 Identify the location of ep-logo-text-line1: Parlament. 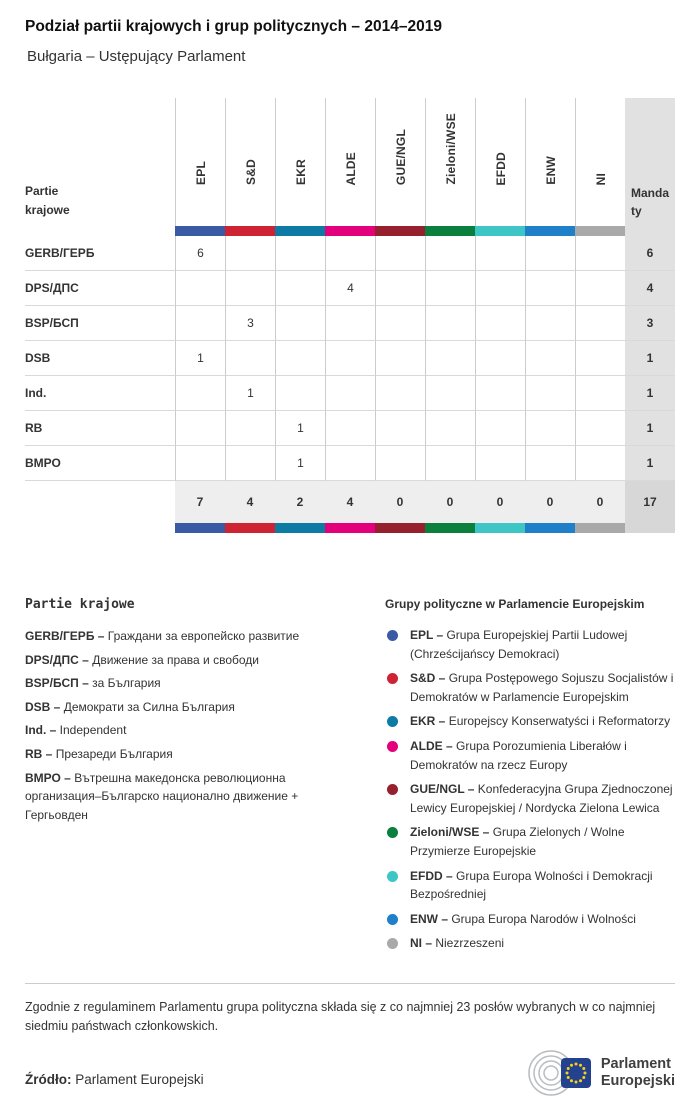
(635, 1063).